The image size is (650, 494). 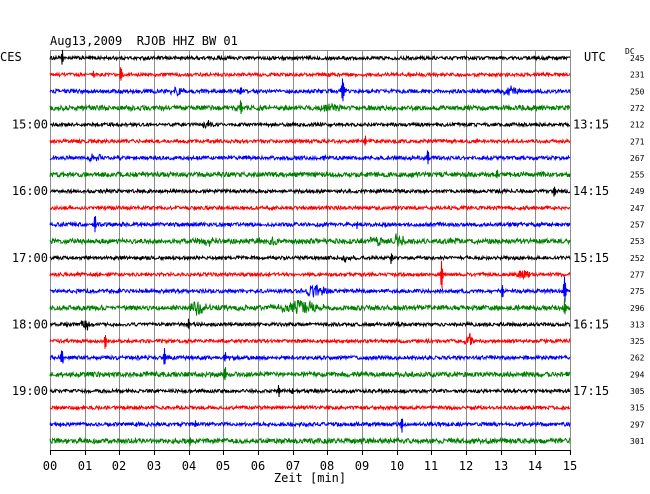 What do you see at coordinates (310, 461) in the screenshot?
I see `x-axis: 00 01 02 03 04 05 06 07 08 09 10 11 12 13 14 15` at bounding box center [310, 461].